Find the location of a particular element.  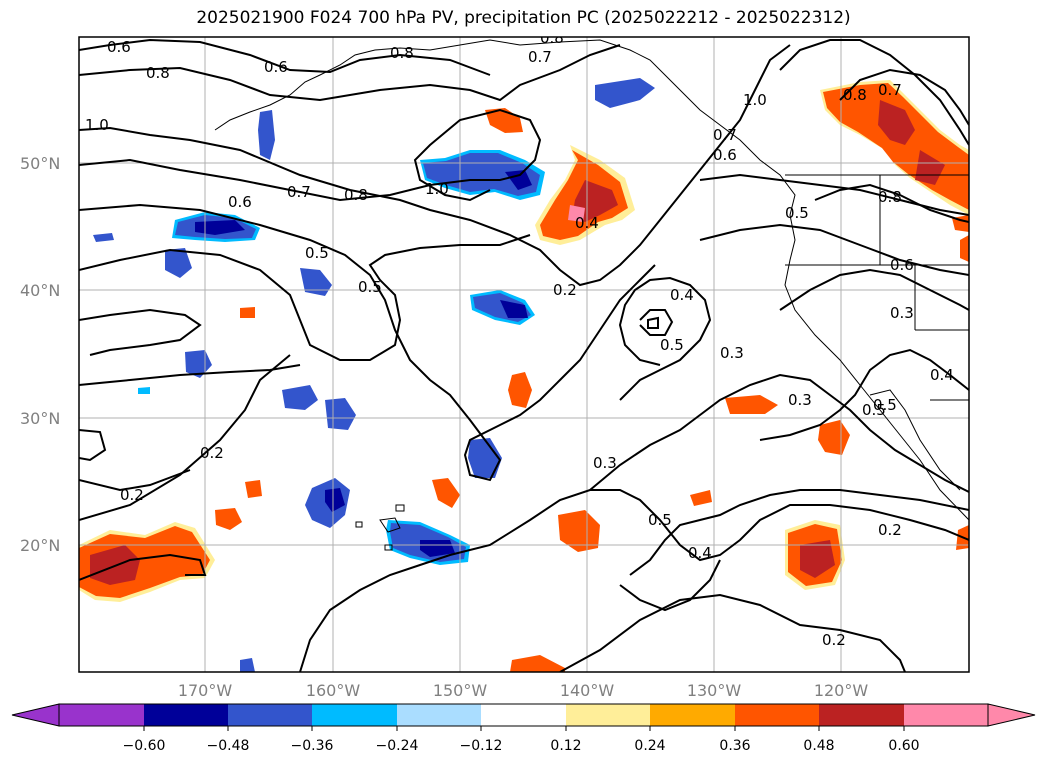

colorbar-outline is located at coordinates (523, 715).